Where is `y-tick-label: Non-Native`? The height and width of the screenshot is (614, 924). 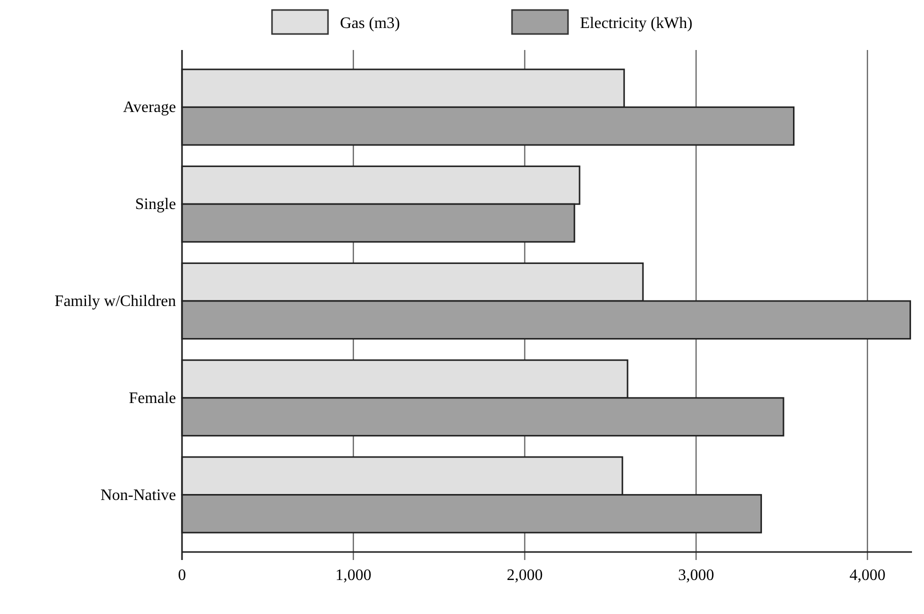
y-tick-label: Non-Native is located at coordinates (138, 495).